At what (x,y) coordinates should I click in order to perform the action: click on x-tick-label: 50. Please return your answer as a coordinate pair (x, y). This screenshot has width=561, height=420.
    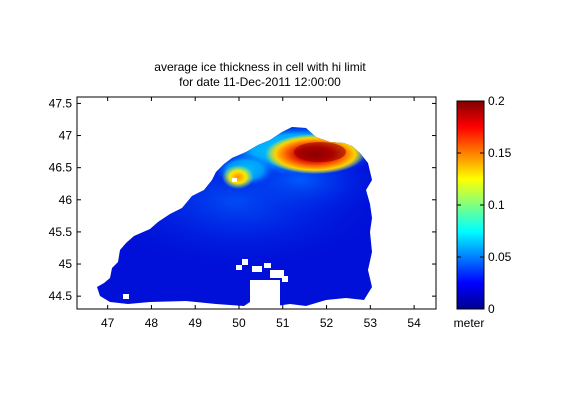
    Looking at the image, I should click on (239, 323).